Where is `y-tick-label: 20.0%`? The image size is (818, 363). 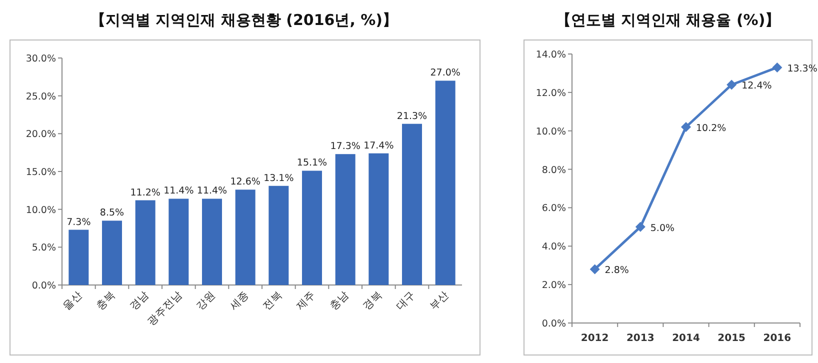 y-tick-label: 20.0% is located at coordinates (41, 134).